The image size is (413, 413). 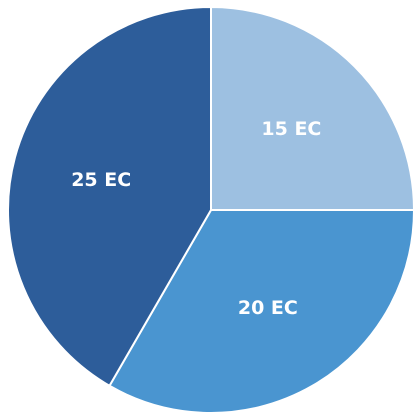 What do you see at coordinates (268, 308) in the screenshot?
I see `pie-slice-label: 20 EC` at bounding box center [268, 308].